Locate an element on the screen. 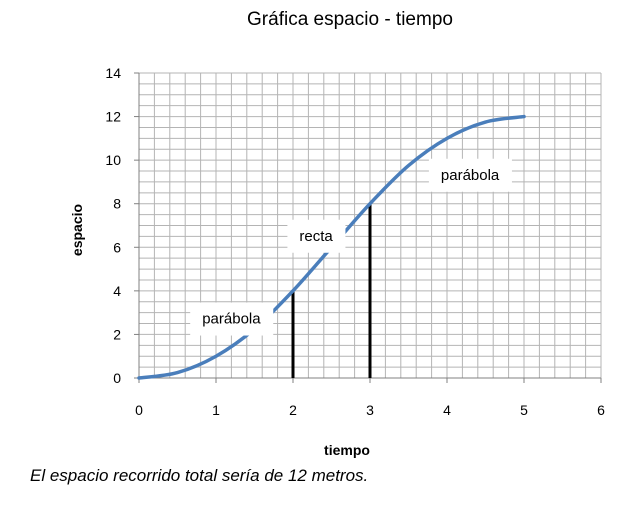  annotation: recta is located at coordinates (316, 236).